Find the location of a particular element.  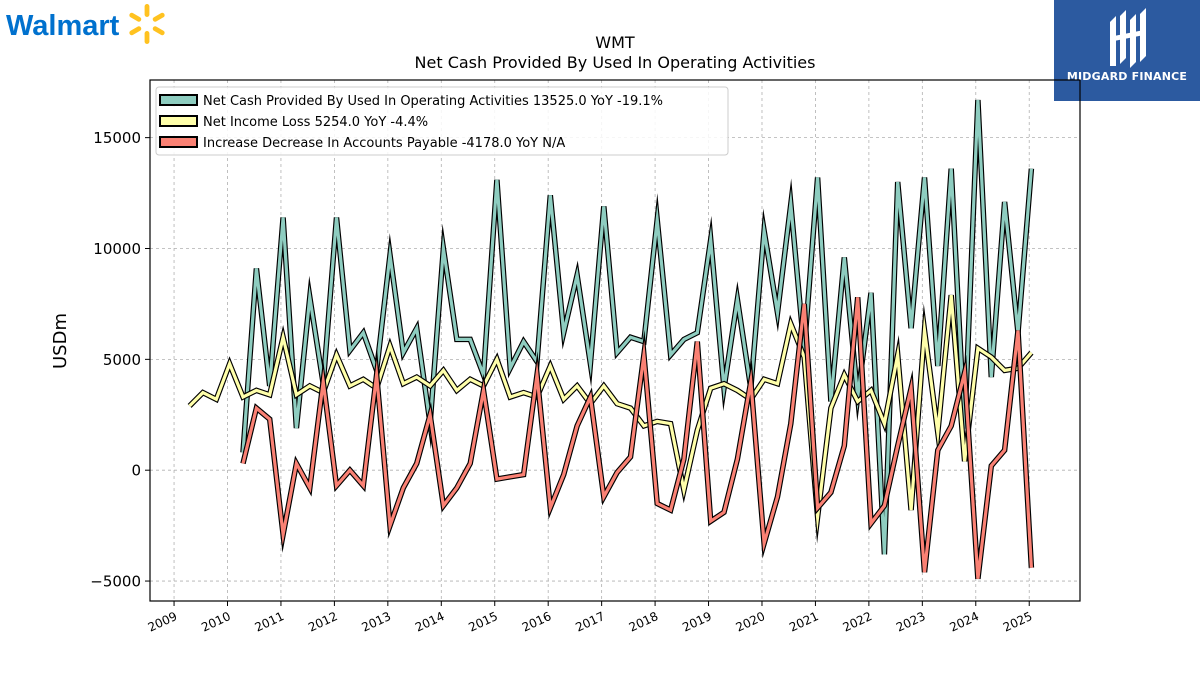

x-tick-label: 2022 is located at coordinates (858, 622).